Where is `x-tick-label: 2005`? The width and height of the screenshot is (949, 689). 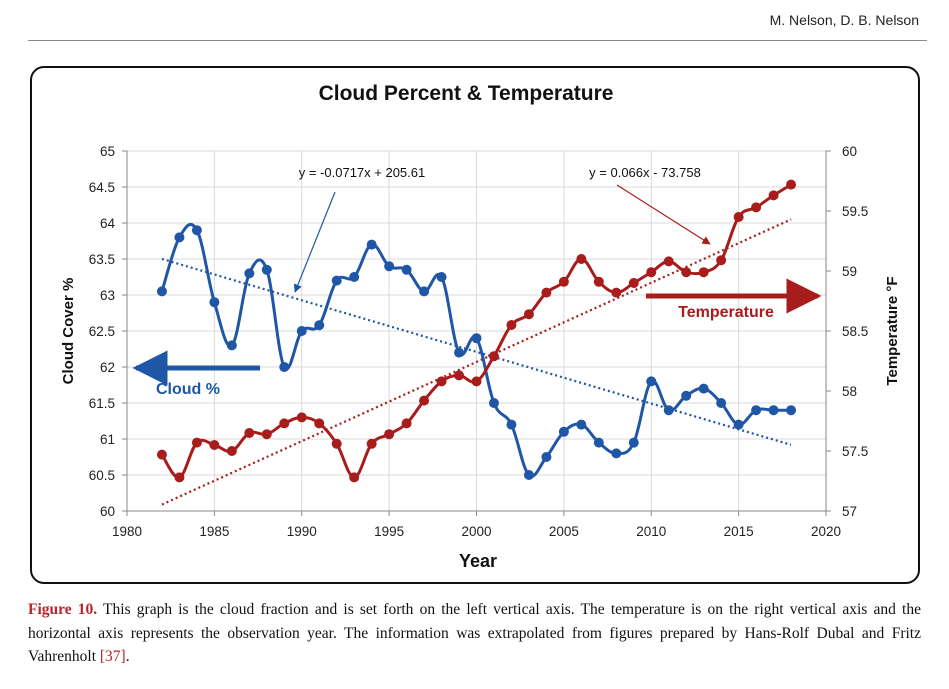 x-tick-label: 2005 is located at coordinates (564, 531).